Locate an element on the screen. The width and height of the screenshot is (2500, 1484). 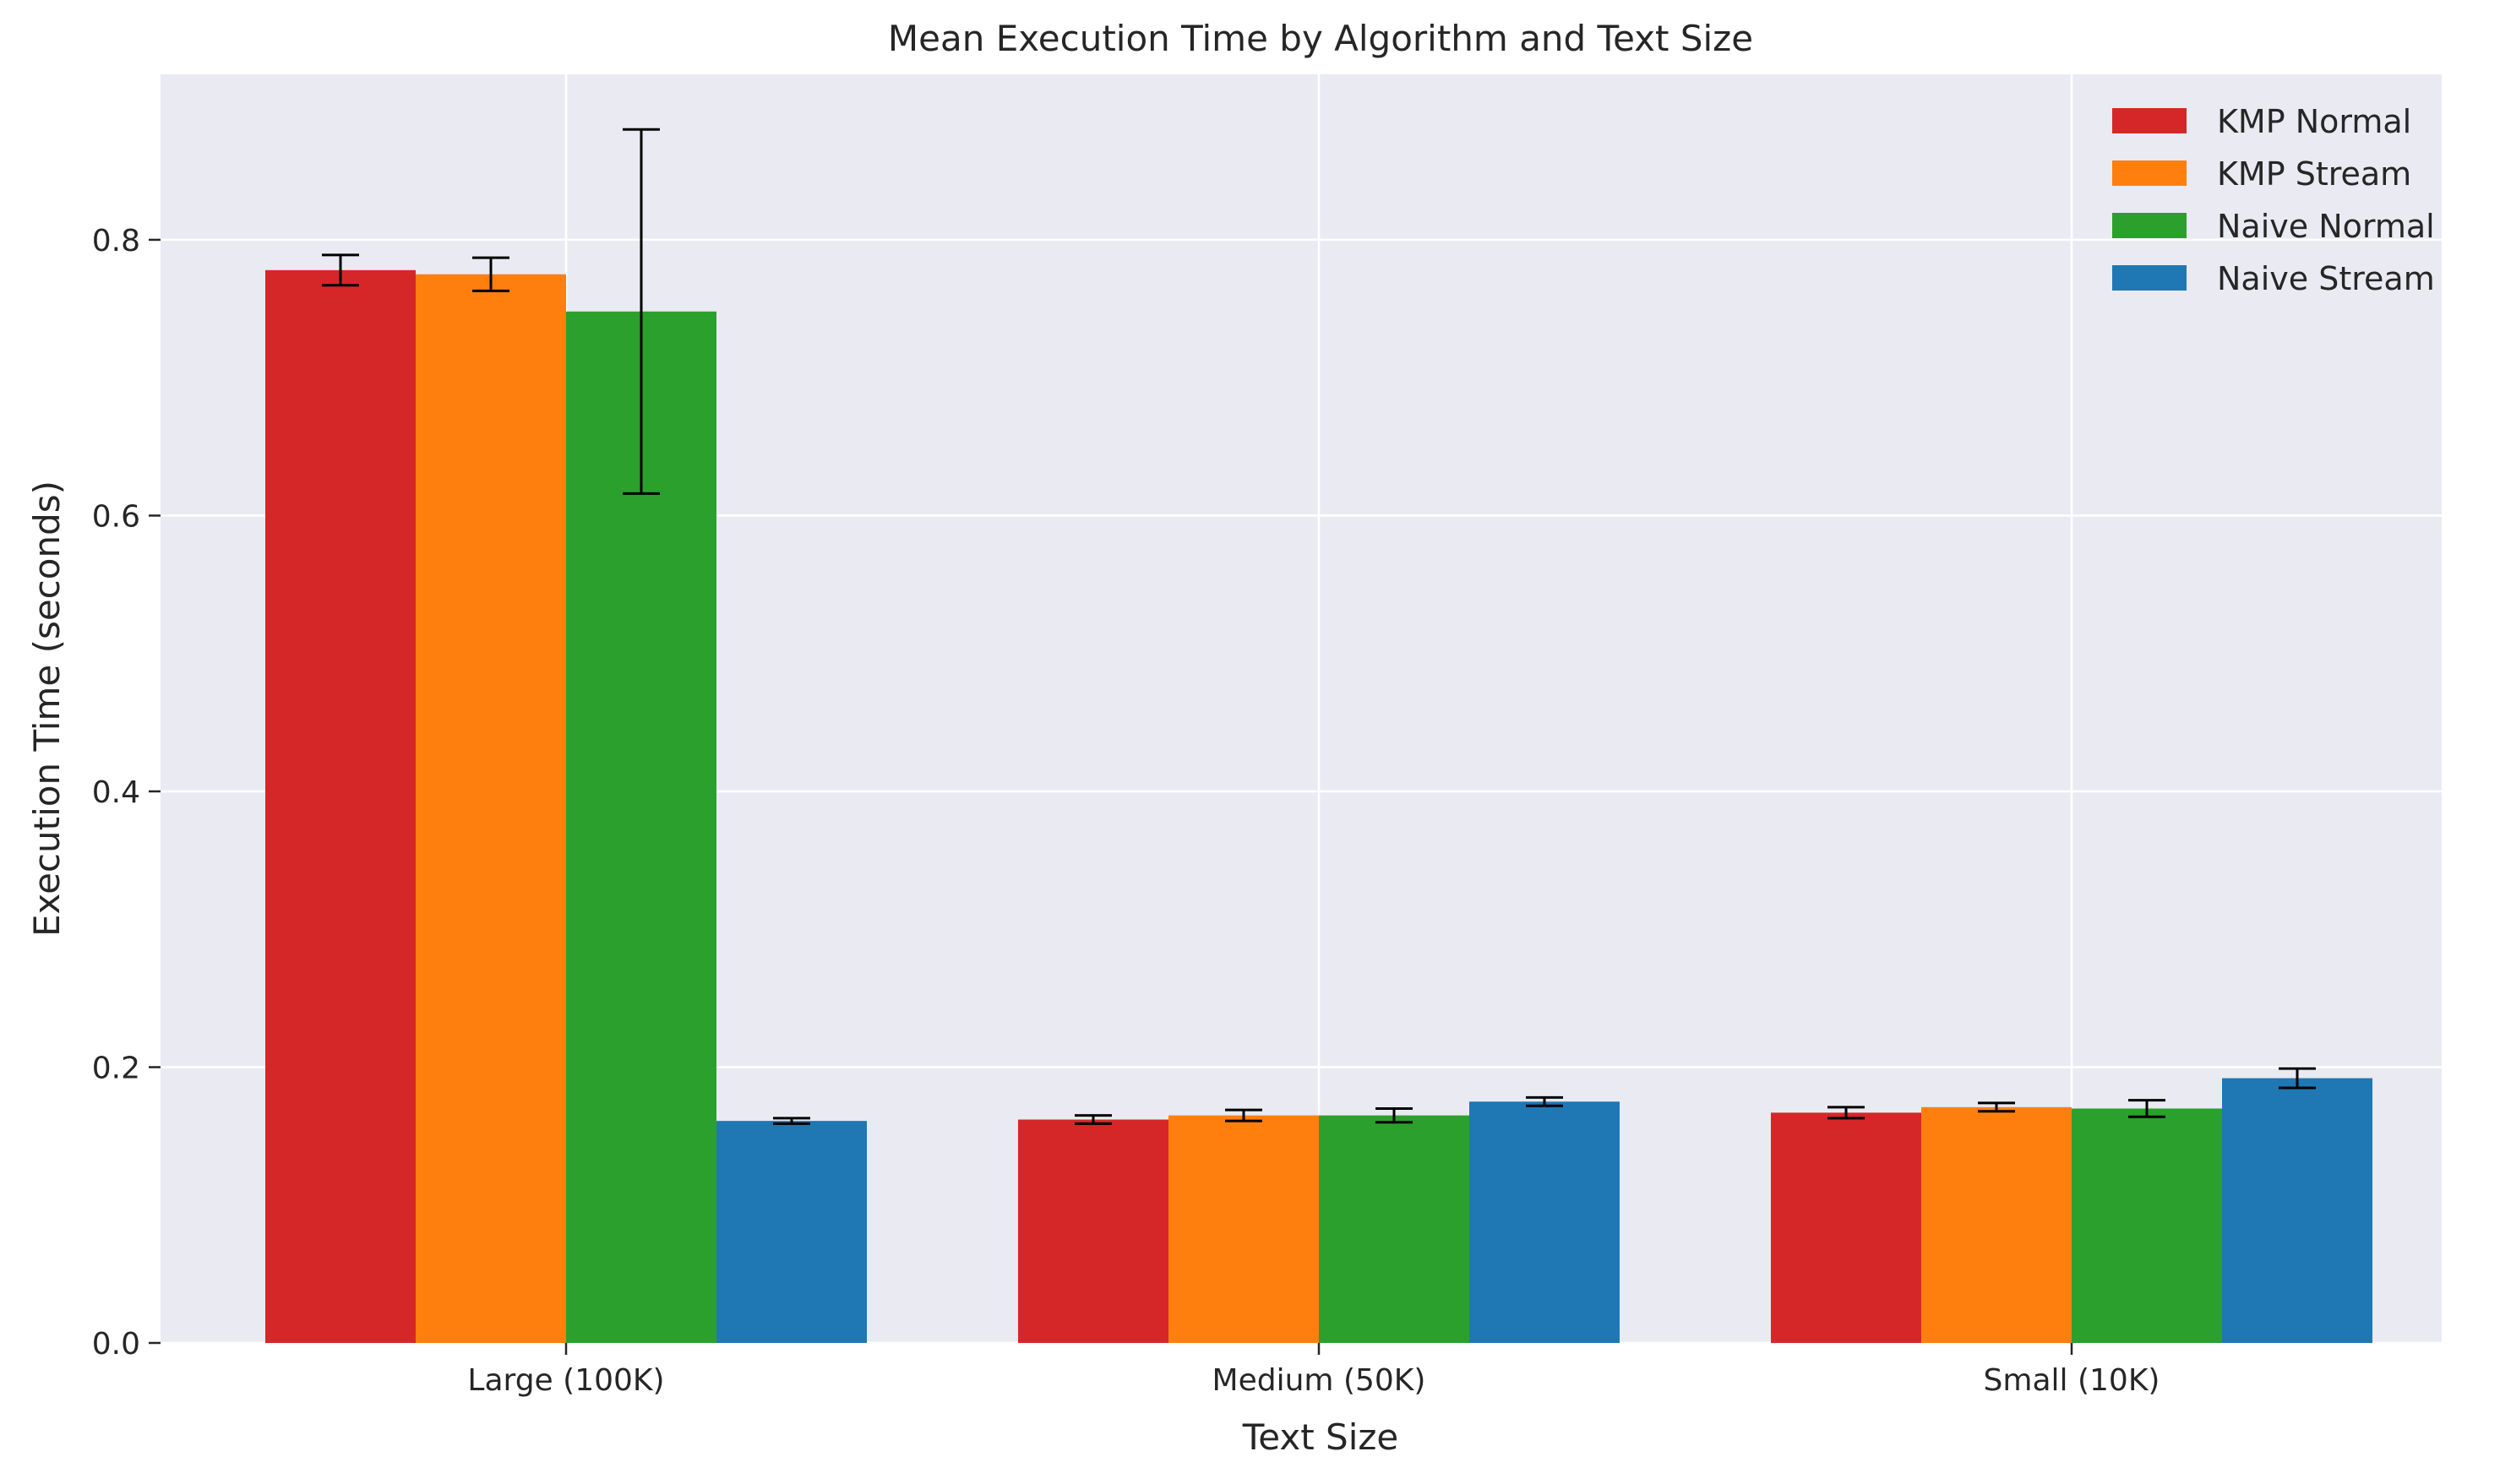
x-tick-label: Large (100K) is located at coordinates (565, 1380).